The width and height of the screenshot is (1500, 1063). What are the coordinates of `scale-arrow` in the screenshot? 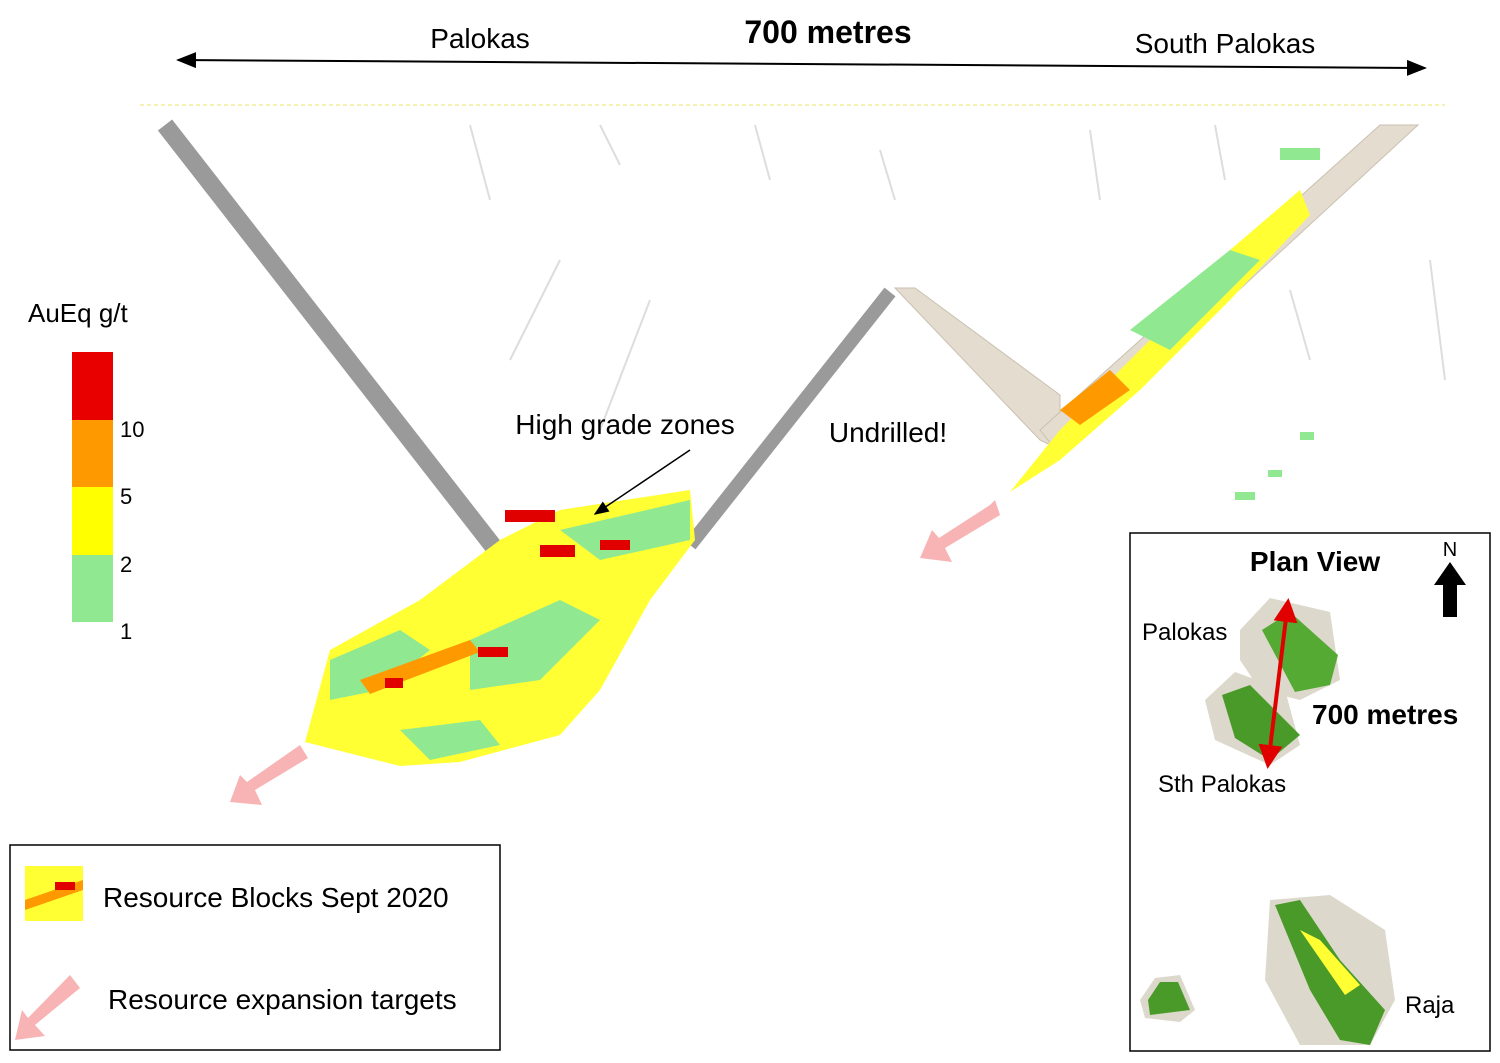 It's located at (801, 64).